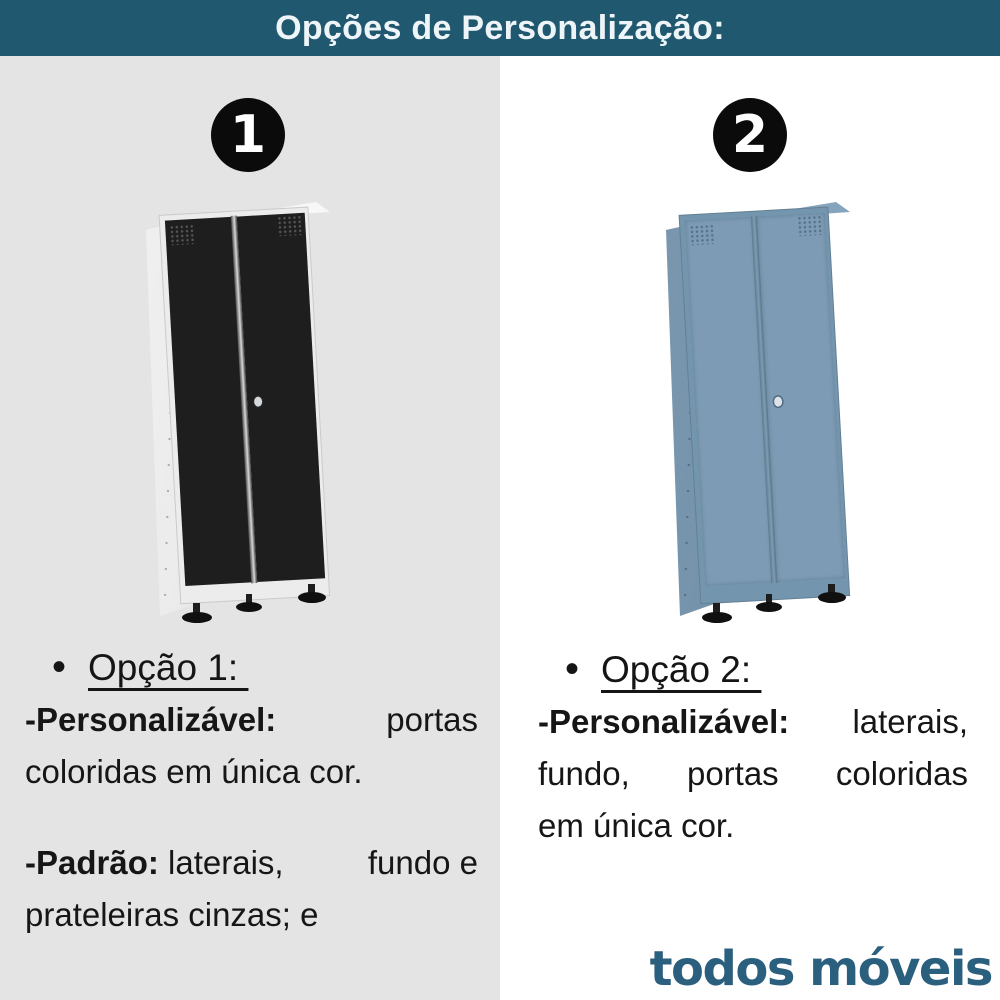  I want to click on option-1-heading: • Opção 1:, so click(150, 667).